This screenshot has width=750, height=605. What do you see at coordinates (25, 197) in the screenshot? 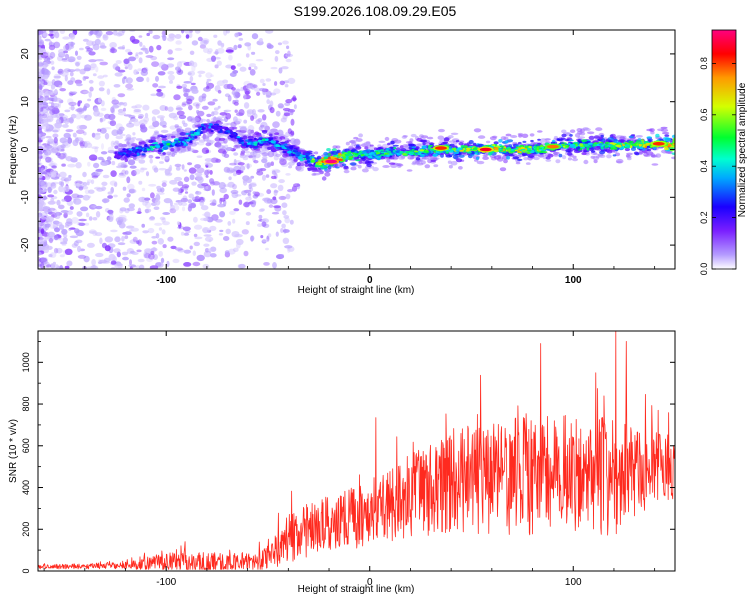
I see `spectrogram-y-tick-label: -10` at bounding box center [25, 197].